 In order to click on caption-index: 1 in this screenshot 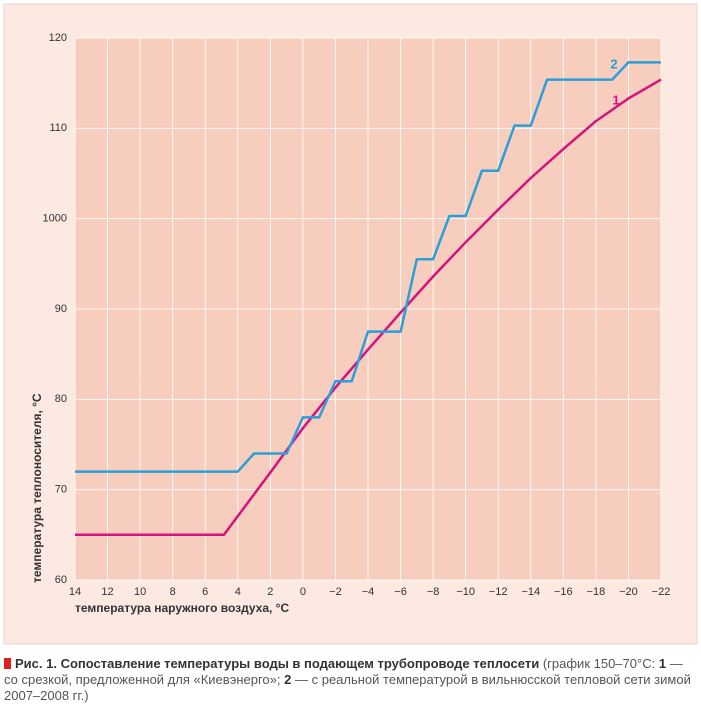, I will do `click(662, 663)`.